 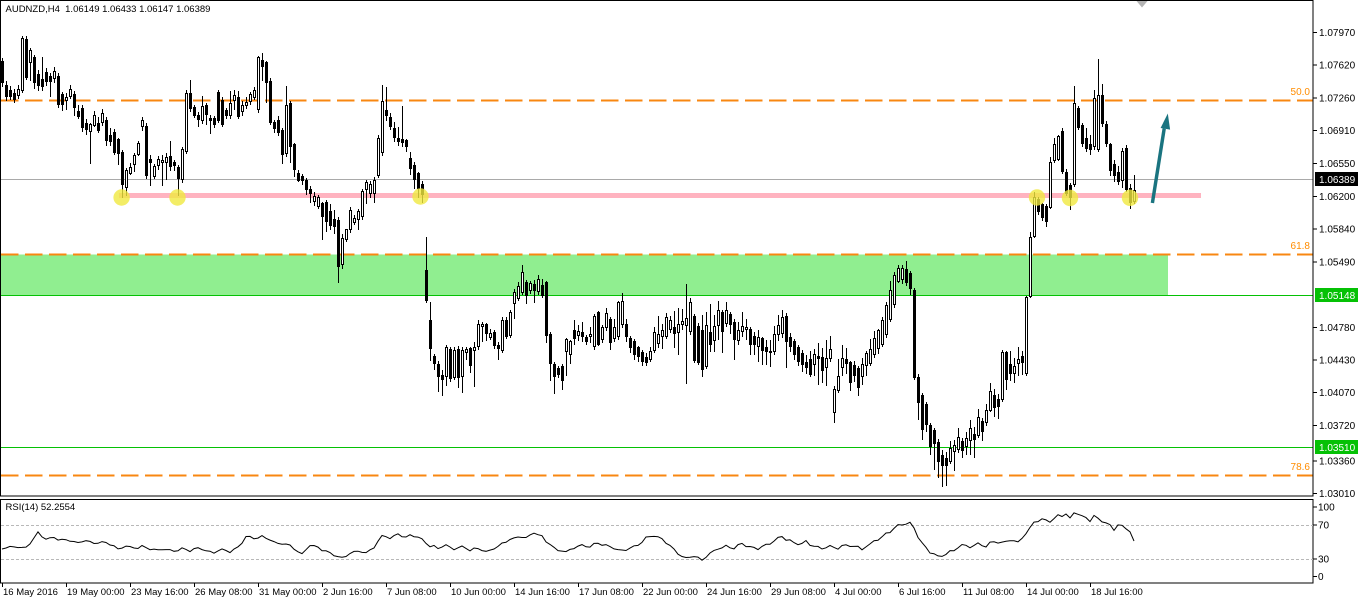 What do you see at coordinates (1337, 361) in the screenshot?
I see `svg-text: 1.04430` at bounding box center [1337, 361].